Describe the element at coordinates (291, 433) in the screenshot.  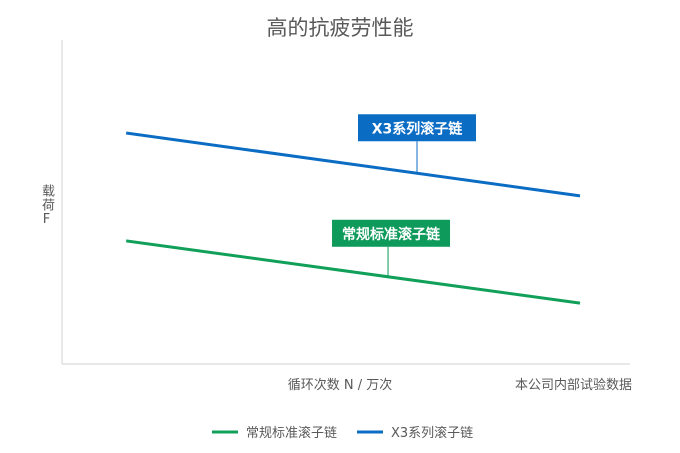
I see `legend-label: 常规标准滚子链` at that location.